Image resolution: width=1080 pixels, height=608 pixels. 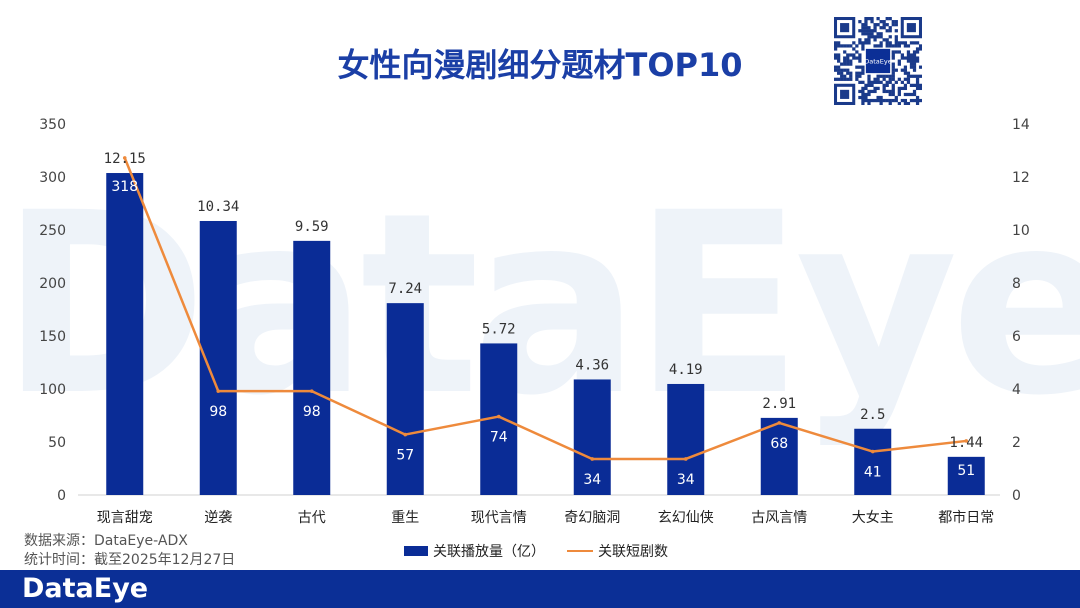 I want to click on y-right-tick-label: 8, so click(x=1016, y=284).